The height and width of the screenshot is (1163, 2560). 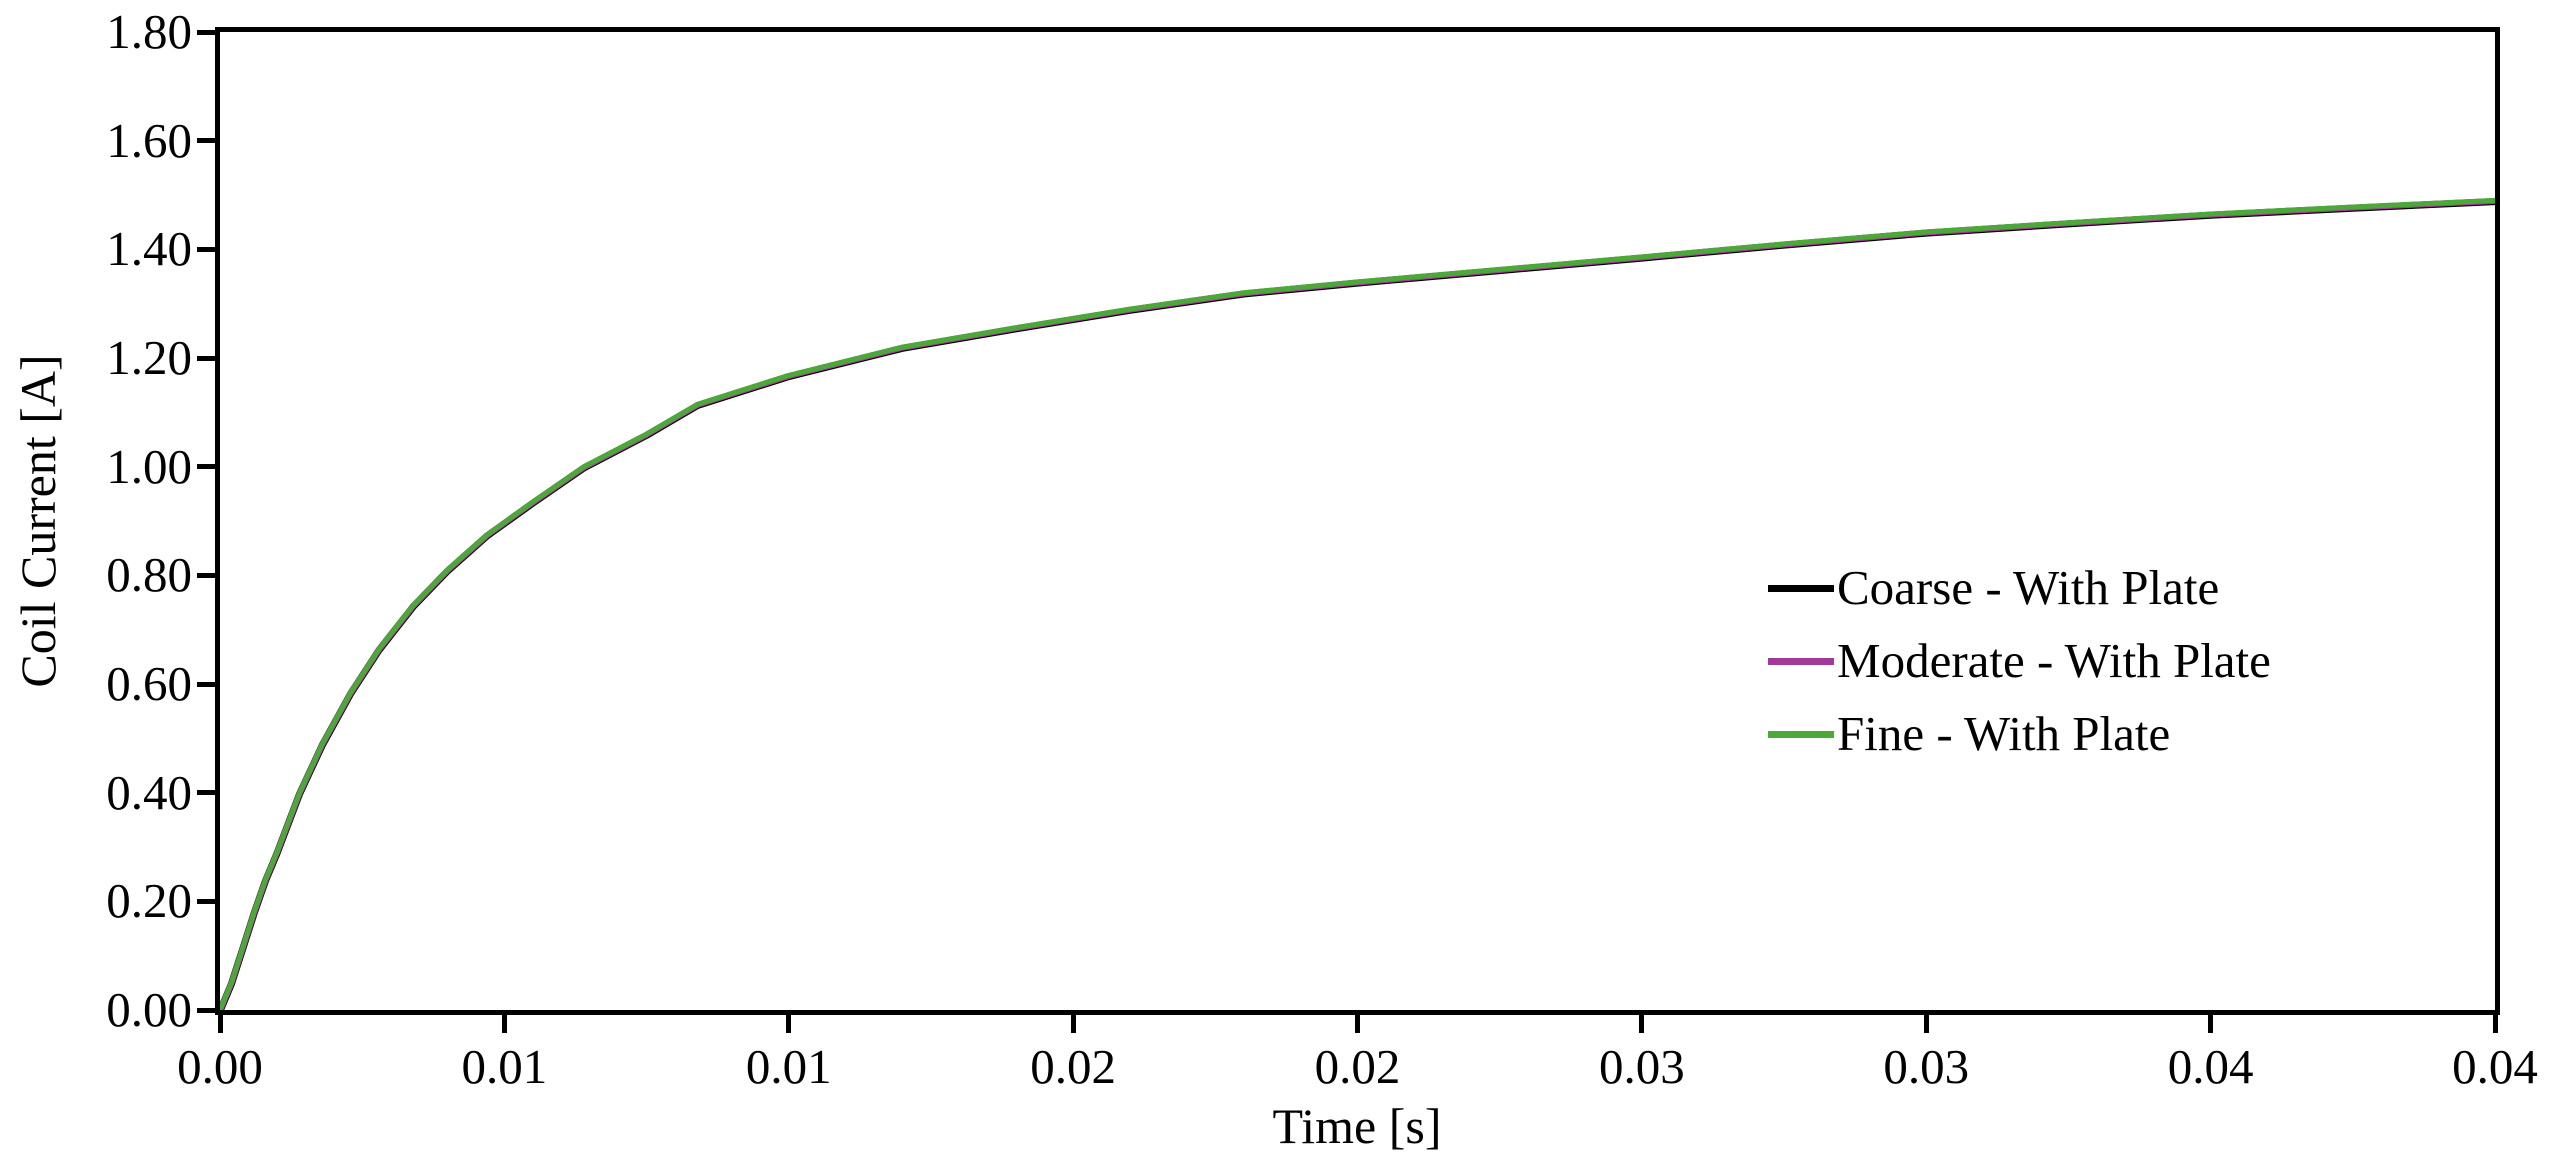 I want to click on legend-label-fine: Fine - With Plate, so click(x=2004, y=733).